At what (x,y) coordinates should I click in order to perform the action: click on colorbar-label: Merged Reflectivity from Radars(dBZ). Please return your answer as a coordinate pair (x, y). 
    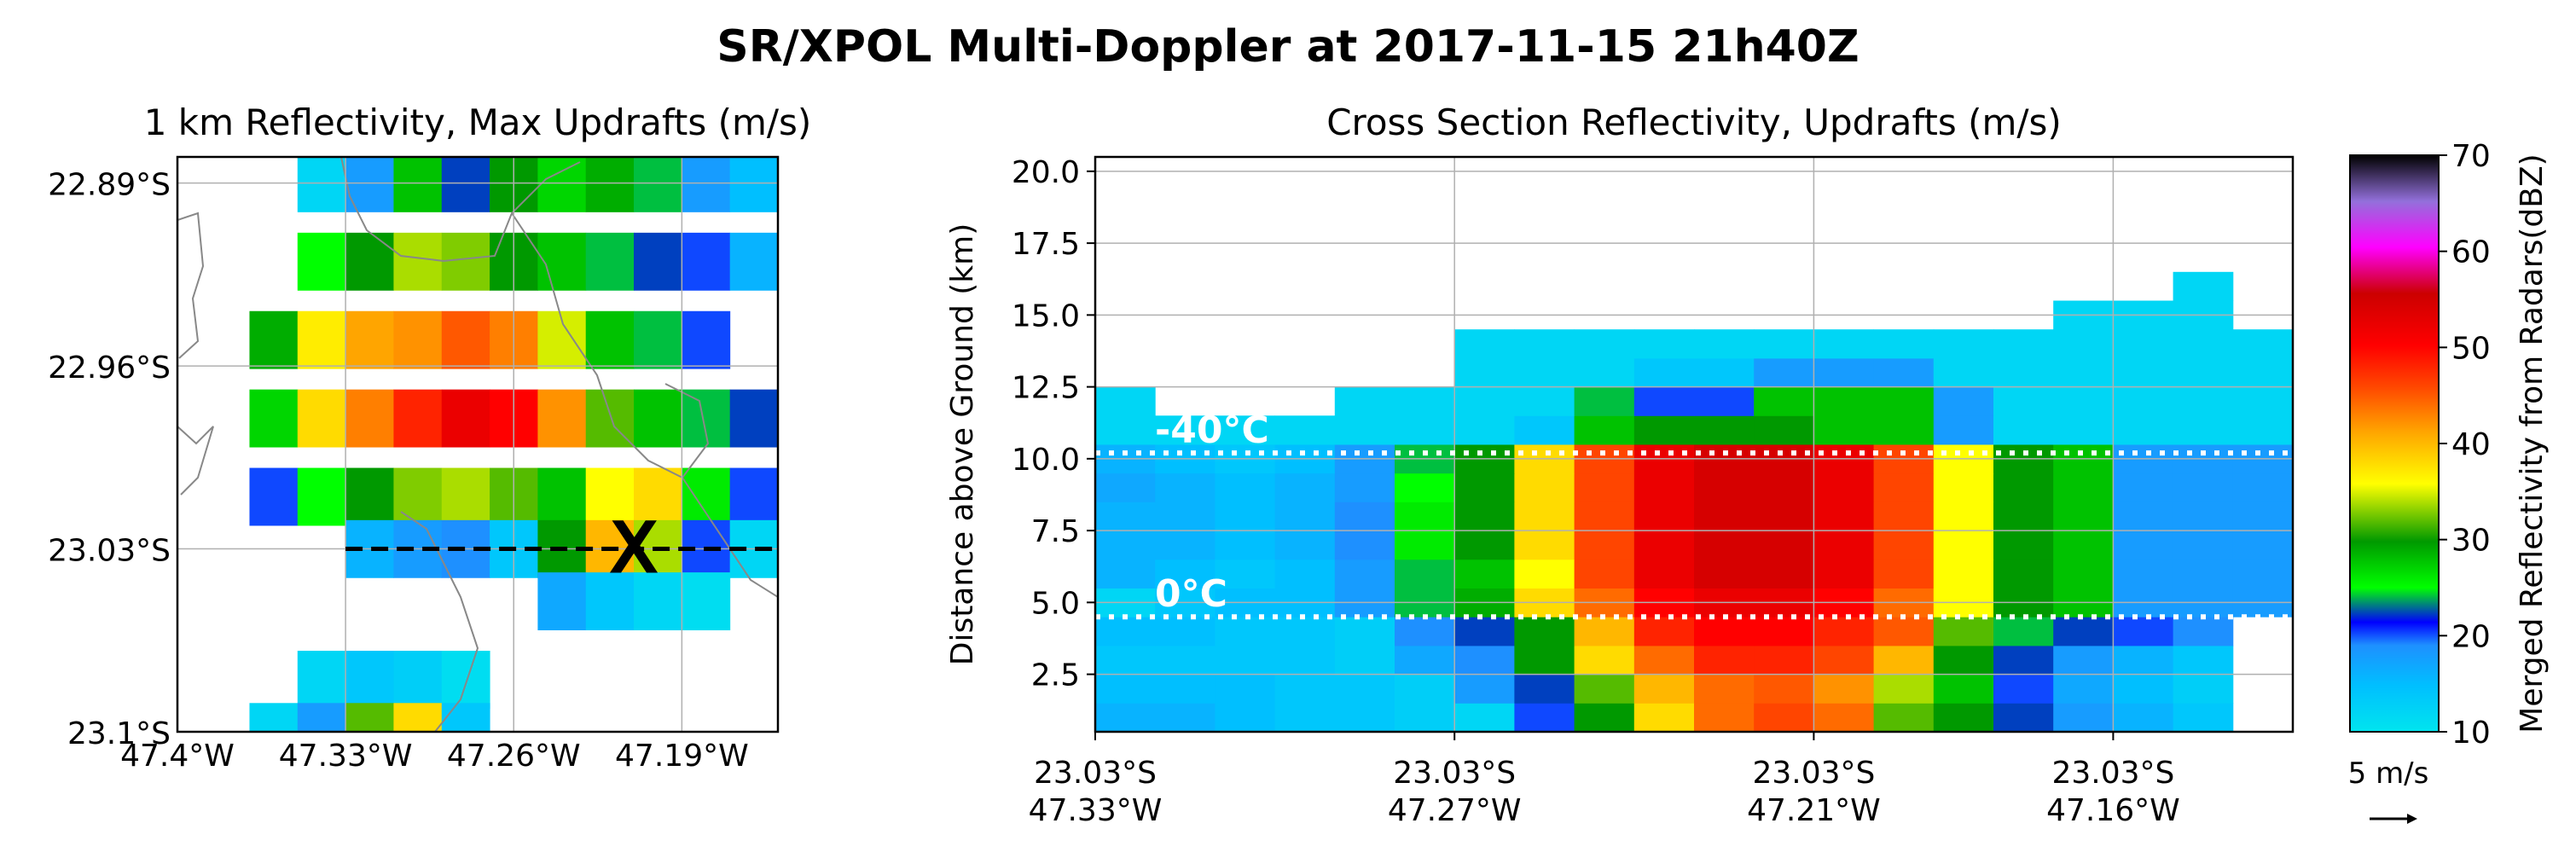
    Looking at the image, I should click on (2532, 443).